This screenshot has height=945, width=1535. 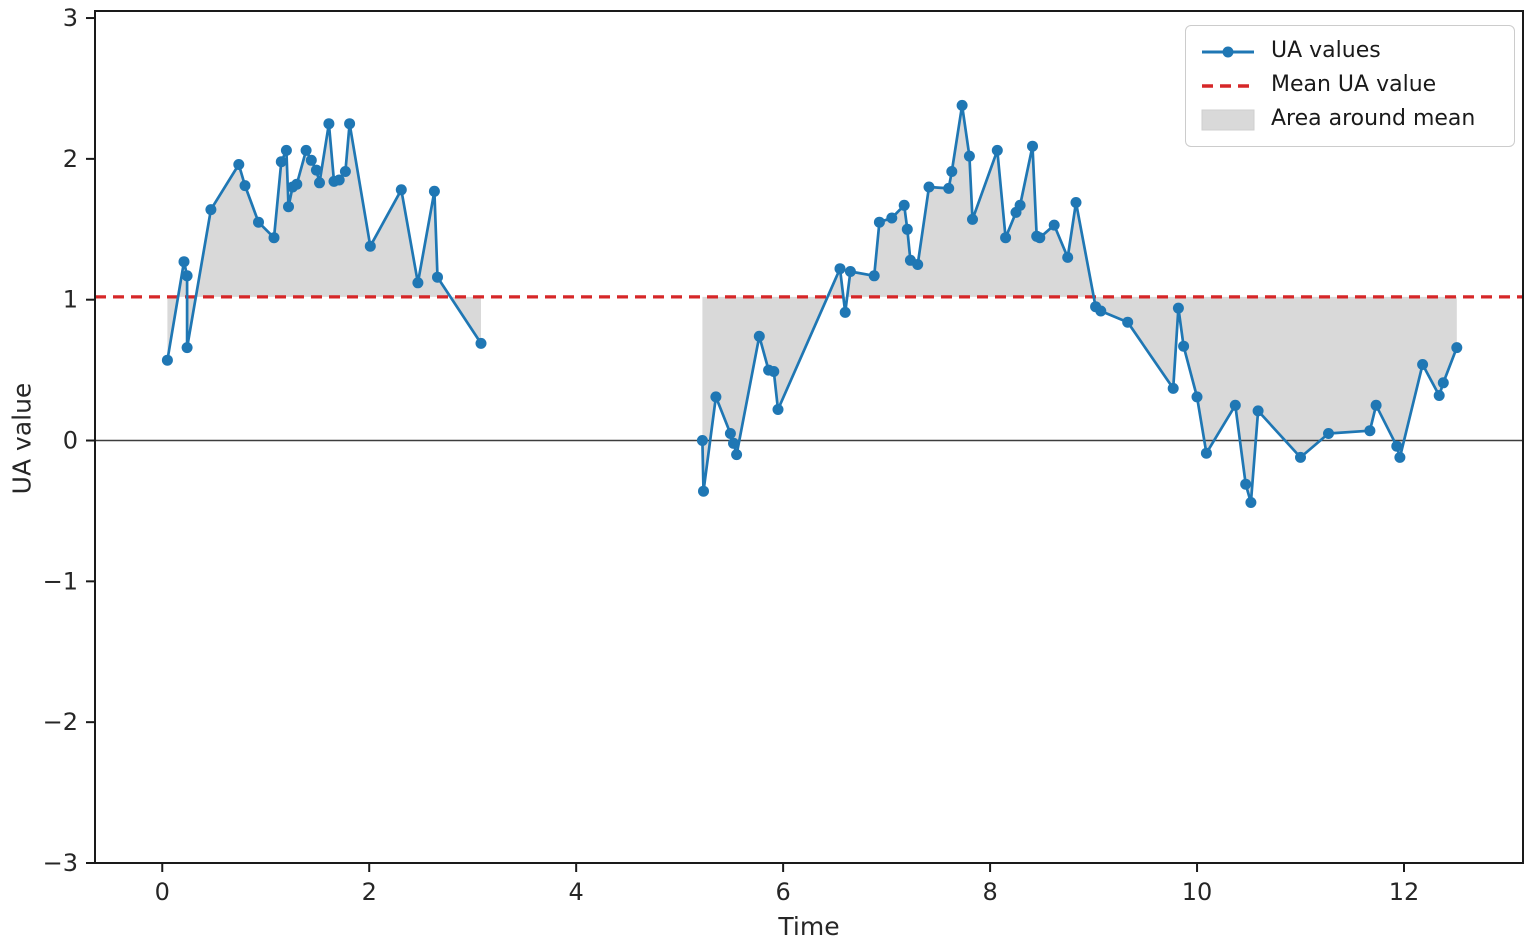 What do you see at coordinates (70, 300) in the screenshot?
I see `y-tick-label: 1` at bounding box center [70, 300].